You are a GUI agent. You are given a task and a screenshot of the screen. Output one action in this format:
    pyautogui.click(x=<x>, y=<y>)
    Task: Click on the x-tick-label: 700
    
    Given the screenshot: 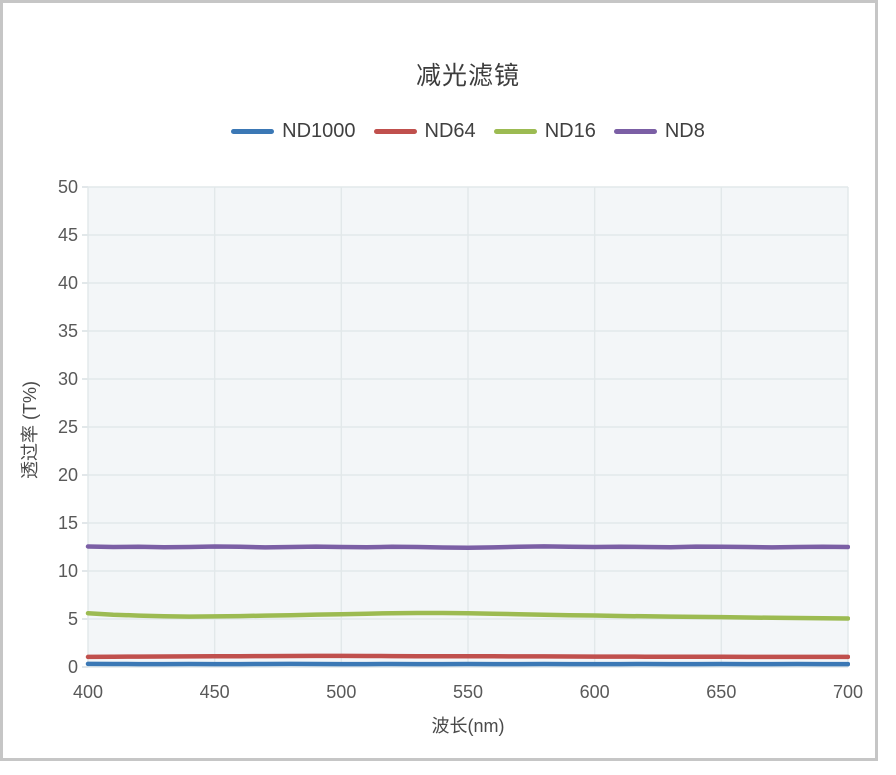 What is the action you would take?
    pyautogui.click(x=848, y=692)
    